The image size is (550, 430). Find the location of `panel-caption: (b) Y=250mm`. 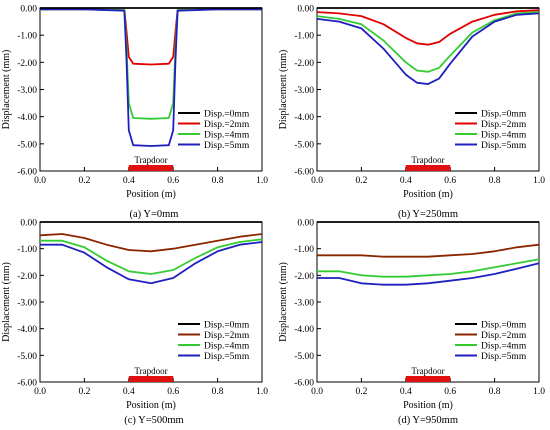

panel-caption: (b) Y=250mm is located at coordinates (428, 214).